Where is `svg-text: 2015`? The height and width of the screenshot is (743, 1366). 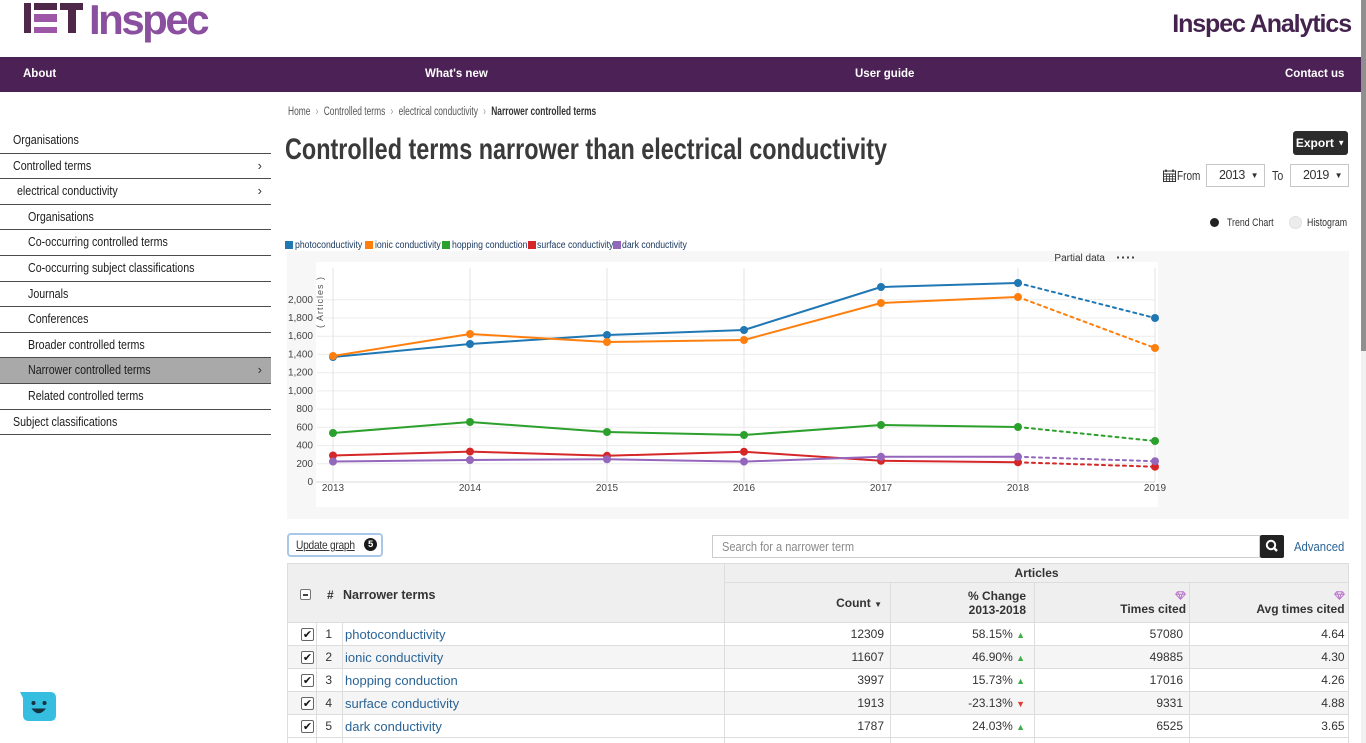 svg-text: 2015 is located at coordinates (607, 488).